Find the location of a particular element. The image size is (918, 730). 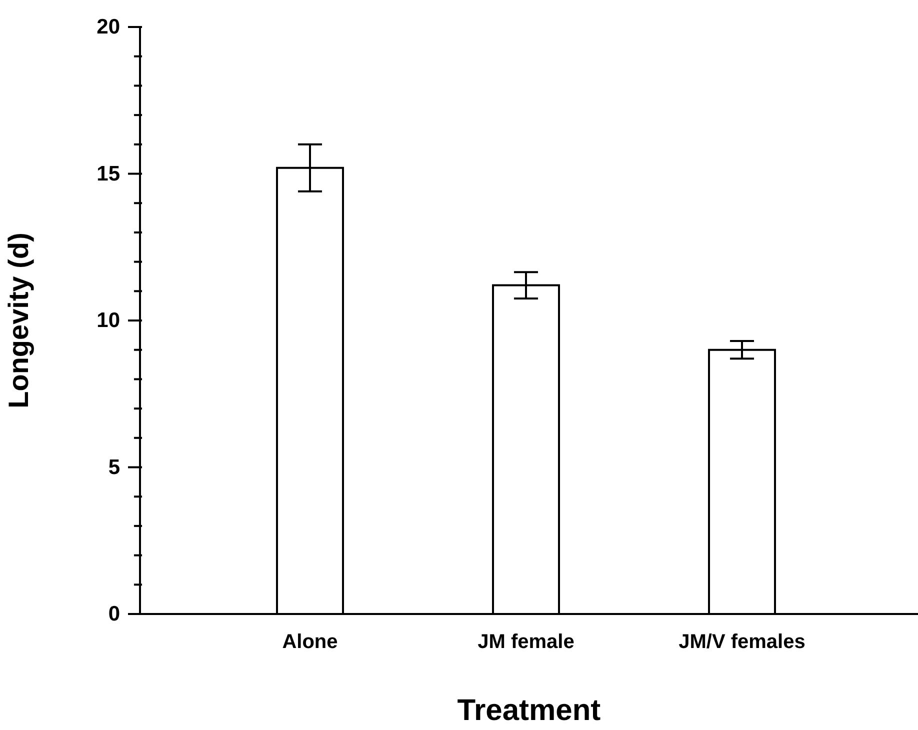

y-tick-label: 0 is located at coordinates (114, 614).